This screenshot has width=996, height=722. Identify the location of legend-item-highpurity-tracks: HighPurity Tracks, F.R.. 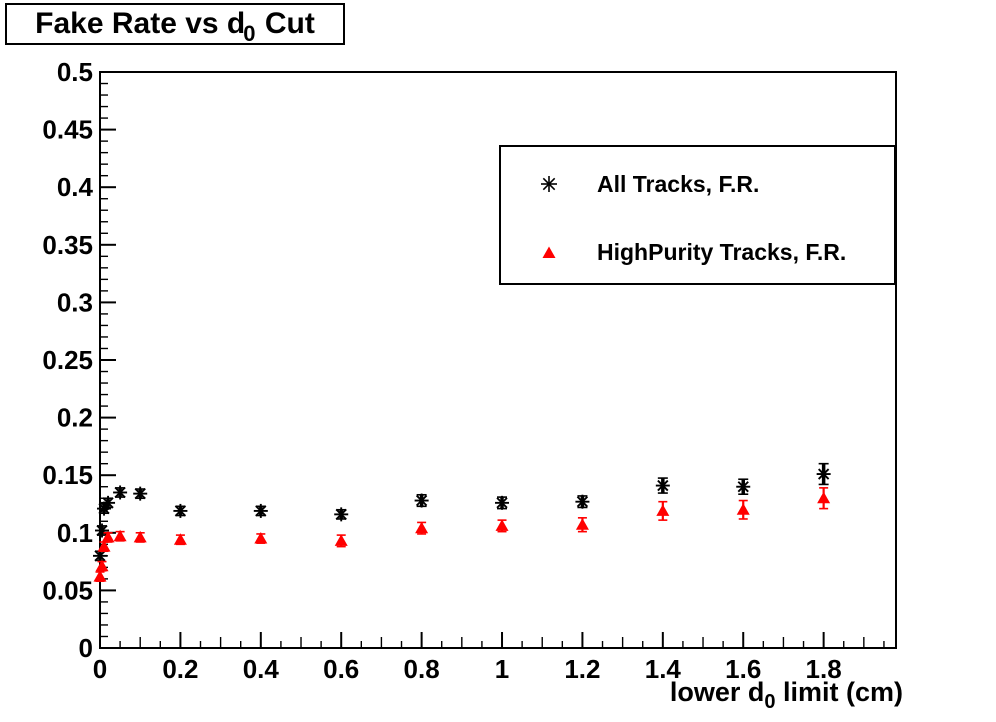
(697, 252).